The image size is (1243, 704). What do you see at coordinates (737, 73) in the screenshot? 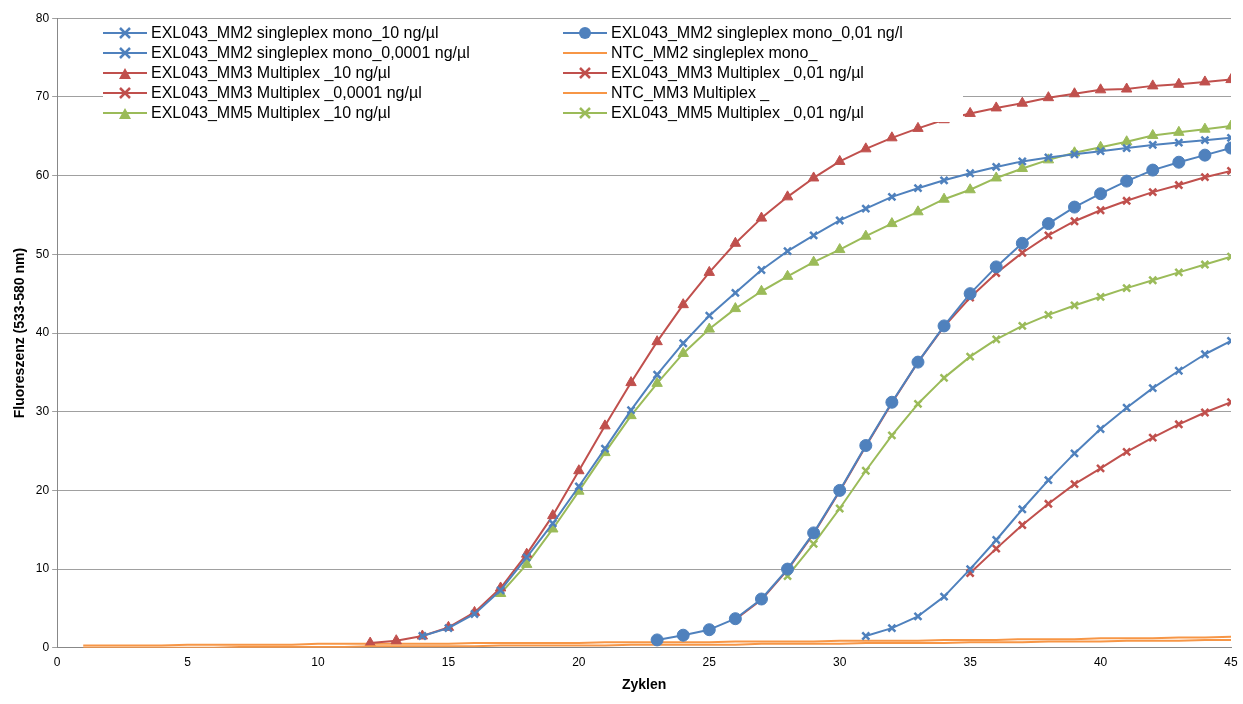
I see `legend-label: EXL043_MM3 Multiplex _0,01 ng/µl` at bounding box center [737, 73].